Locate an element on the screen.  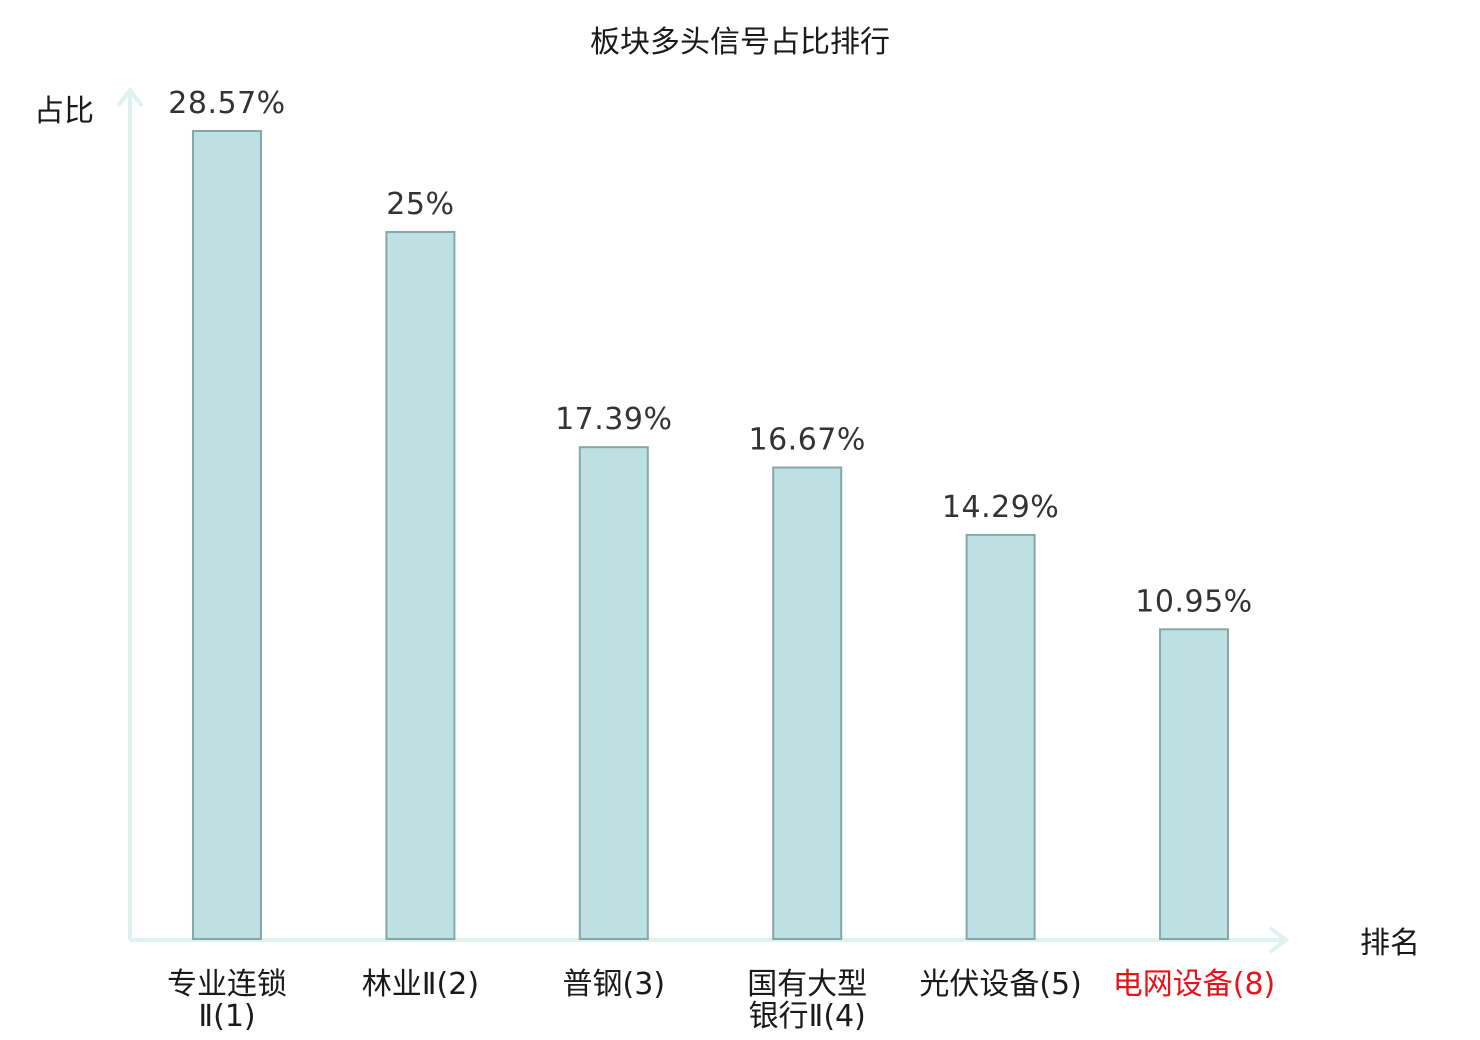
category-label-5: 光伏设备(5) is located at coordinates (1000, 984).